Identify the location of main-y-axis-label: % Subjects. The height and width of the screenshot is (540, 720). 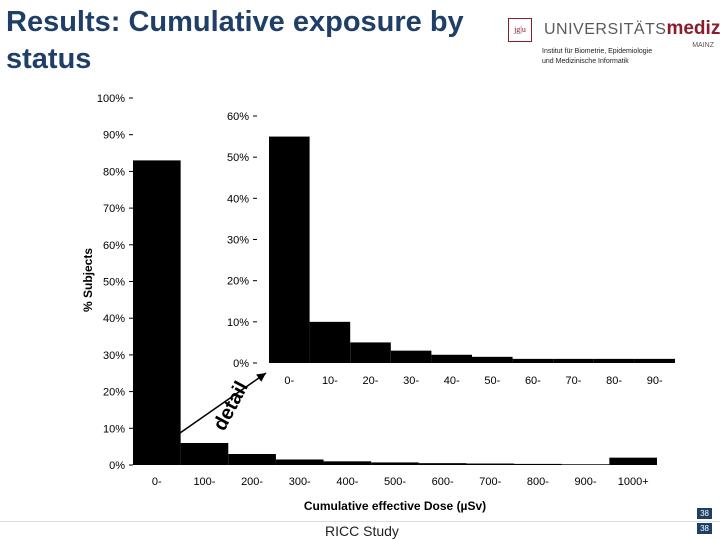
(88, 280).